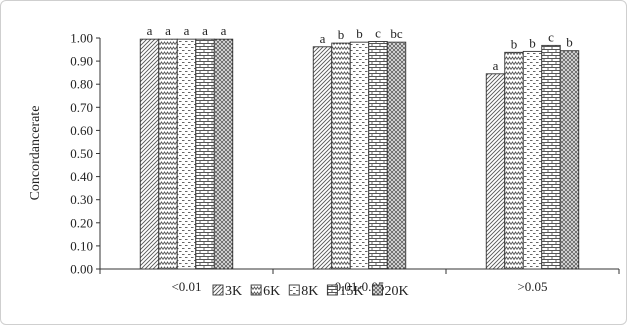 This screenshot has width=627, height=329. Describe the element at coordinates (35, 153) in the screenshot. I see `y-axis-label: Concordancerate` at that location.